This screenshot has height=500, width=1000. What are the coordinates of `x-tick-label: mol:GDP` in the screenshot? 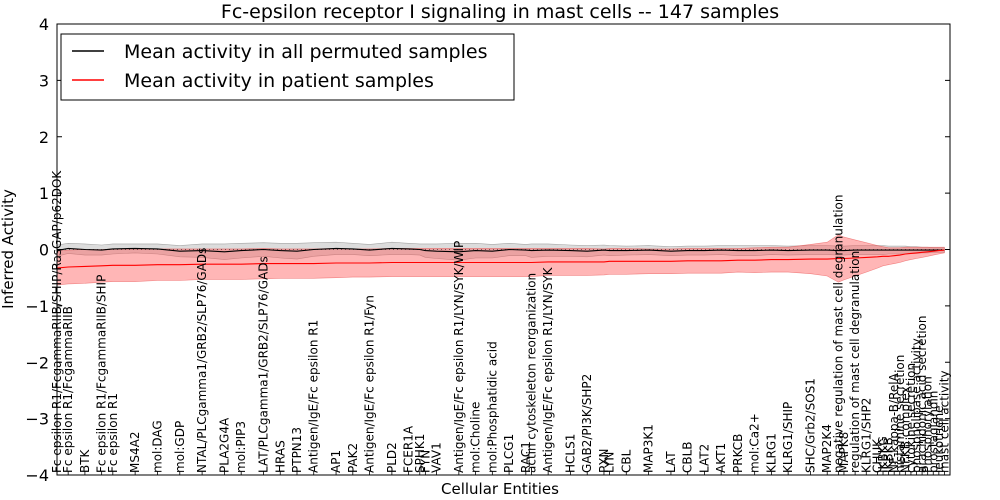 It's located at (180, 447).